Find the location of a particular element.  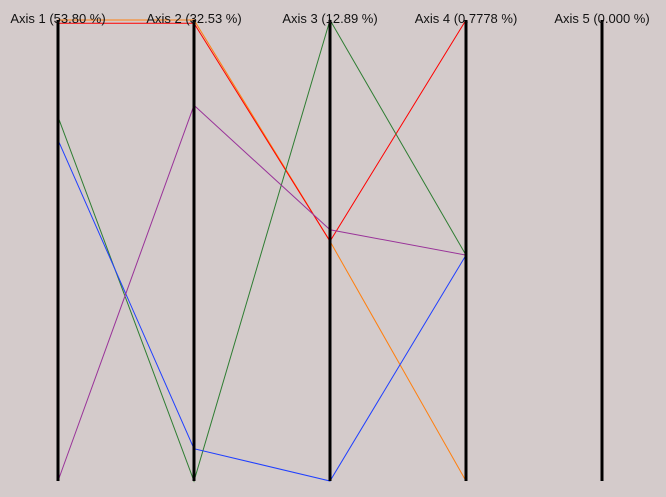

axis-title-5: Axis 5 (0.000 %) is located at coordinates (601, 18).